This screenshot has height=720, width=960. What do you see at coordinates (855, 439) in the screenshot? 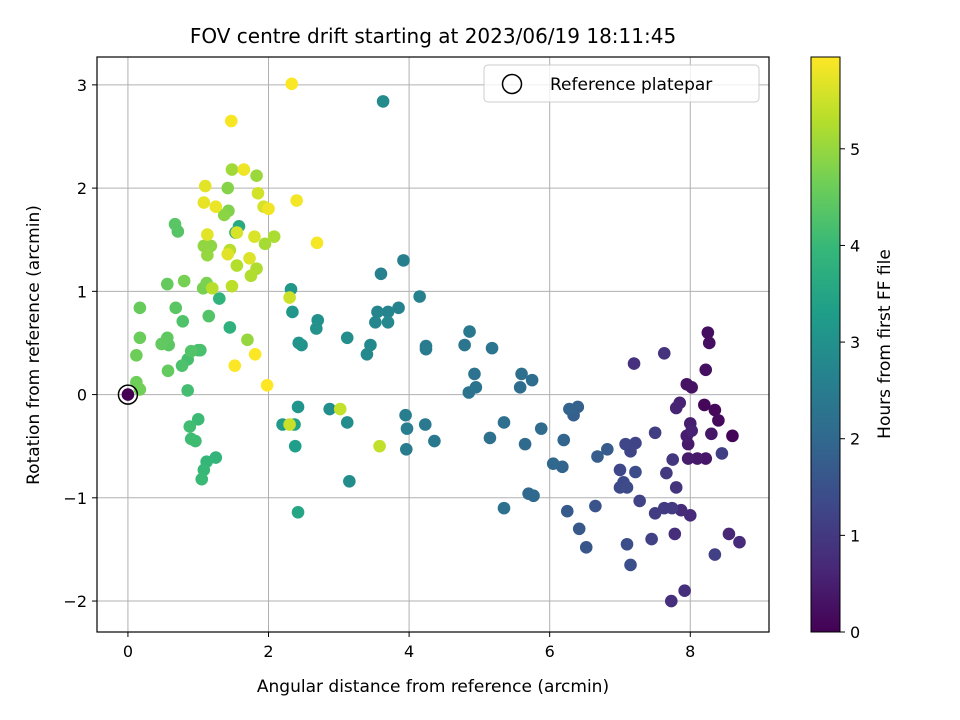
I see `colorbar-tick-label: 2` at bounding box center [855, 439].